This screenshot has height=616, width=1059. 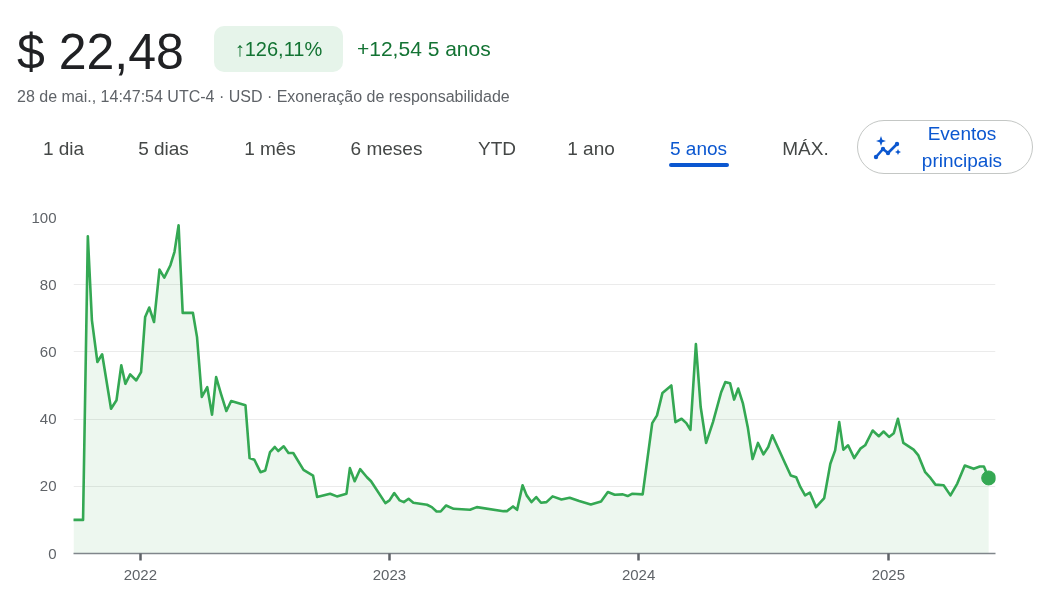 What do you see at coordinates (888, 574) in the screenshot?
I see `x-tick-label: 2025` at bounding box center [888, 574].